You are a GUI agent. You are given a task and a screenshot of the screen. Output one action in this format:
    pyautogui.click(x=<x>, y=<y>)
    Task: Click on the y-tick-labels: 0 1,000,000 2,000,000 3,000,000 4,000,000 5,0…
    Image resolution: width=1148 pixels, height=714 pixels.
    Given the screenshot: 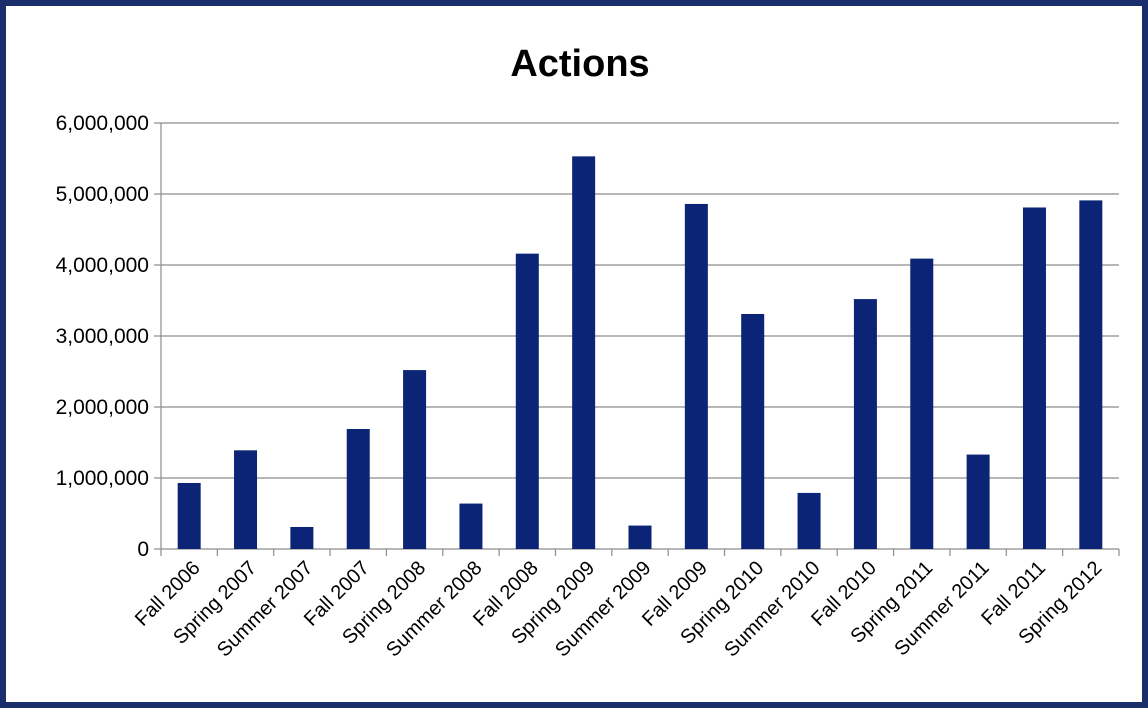 What is the action you would take?
    pyautogui.click(x=102, y=336)
    